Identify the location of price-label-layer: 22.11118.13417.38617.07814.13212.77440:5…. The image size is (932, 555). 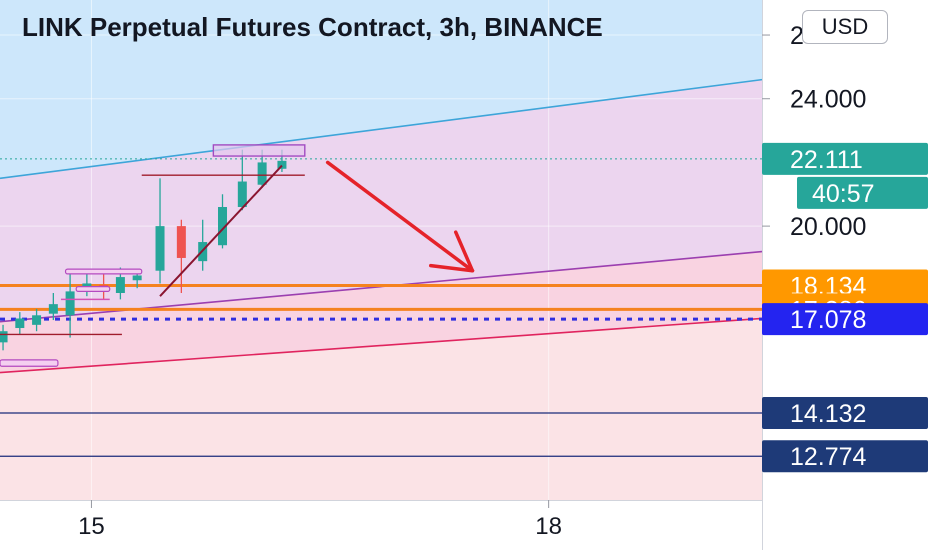
(845, 307).